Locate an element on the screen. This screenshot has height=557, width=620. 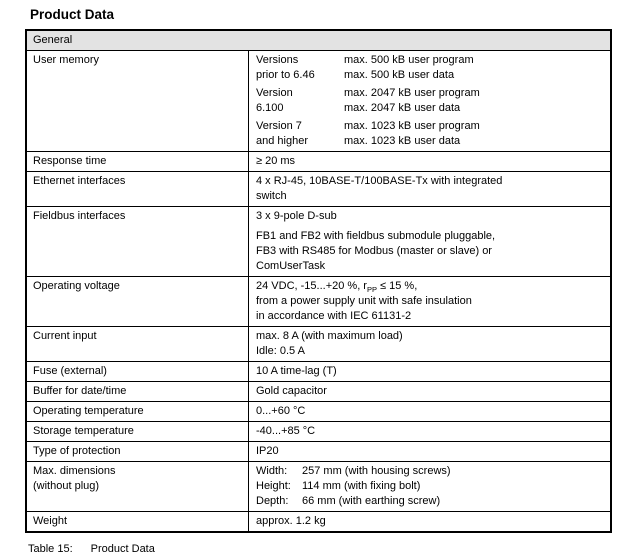
table-row-operating-temperature: Operating temperature 0...+60 °C is located at coordinates (318, 412).